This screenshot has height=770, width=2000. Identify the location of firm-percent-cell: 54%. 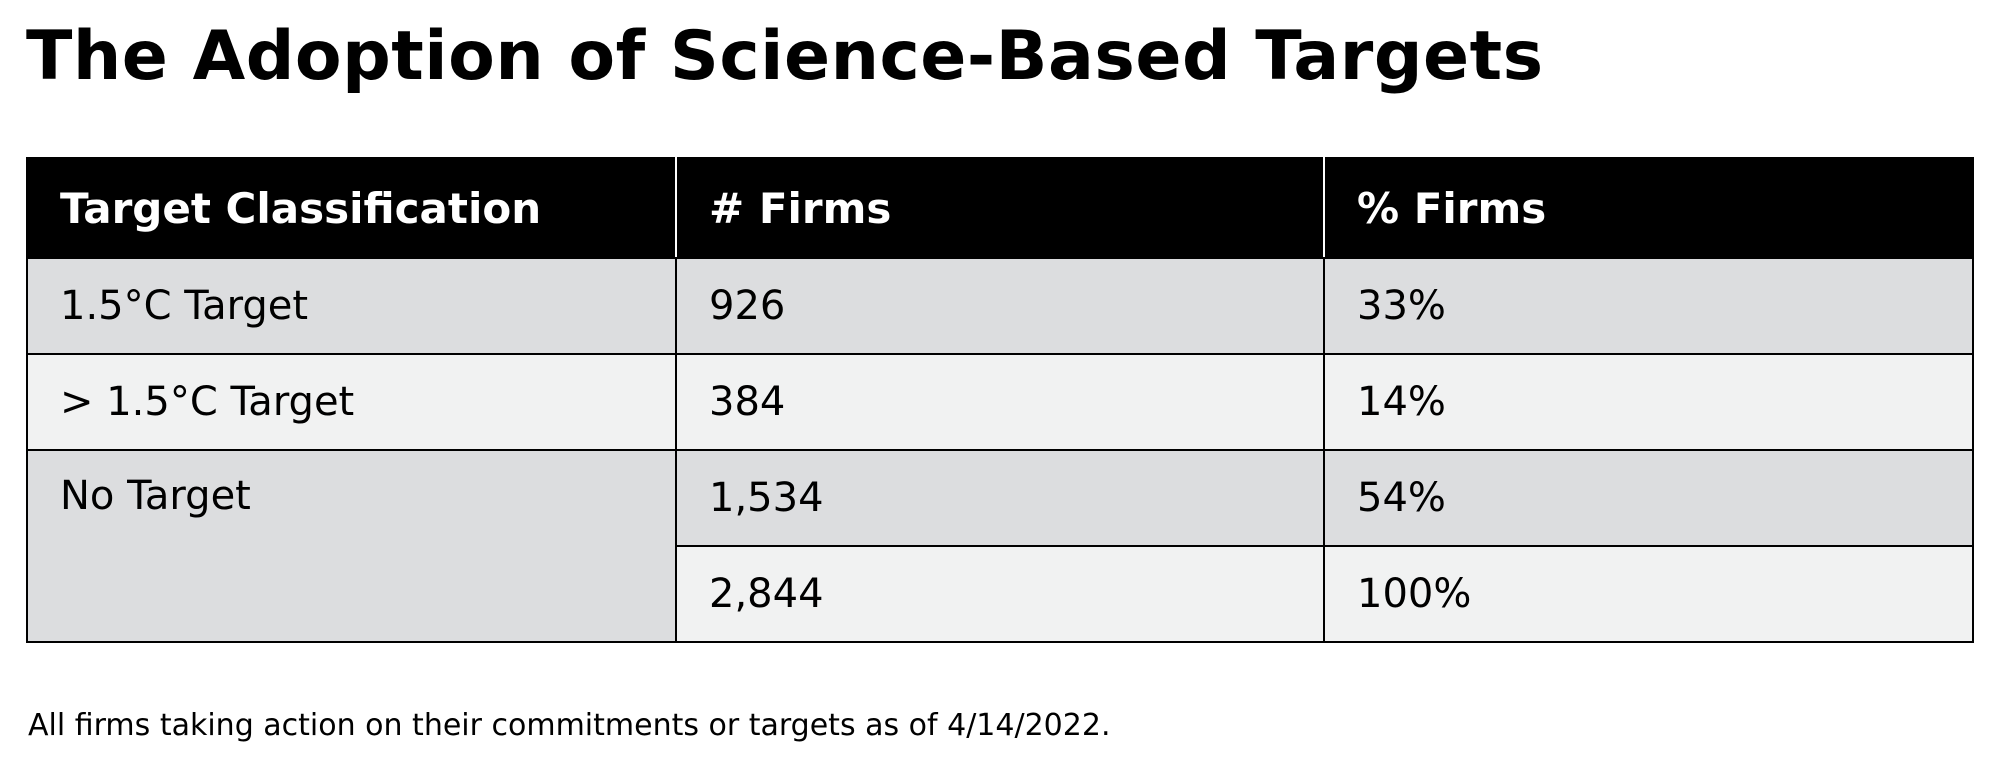
(1648, 498).